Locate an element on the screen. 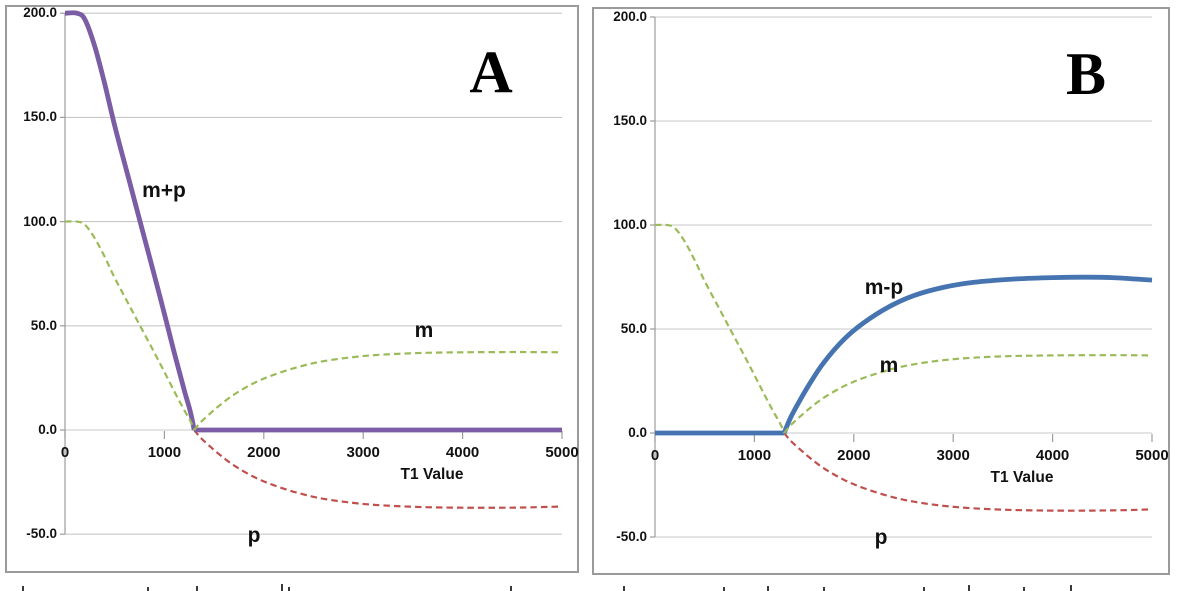 Image resolution: width=1179 pixels, height=591 pixels. curve-label-m-panel-b: m is located at coordinates (889, 365).